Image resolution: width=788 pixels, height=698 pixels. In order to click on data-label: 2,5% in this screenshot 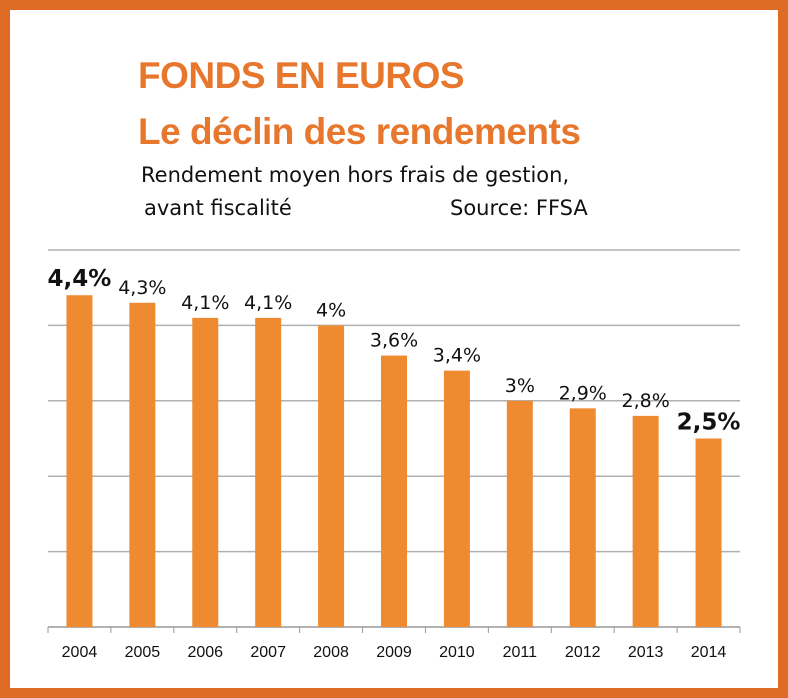, I will do `click(709, 423)`.